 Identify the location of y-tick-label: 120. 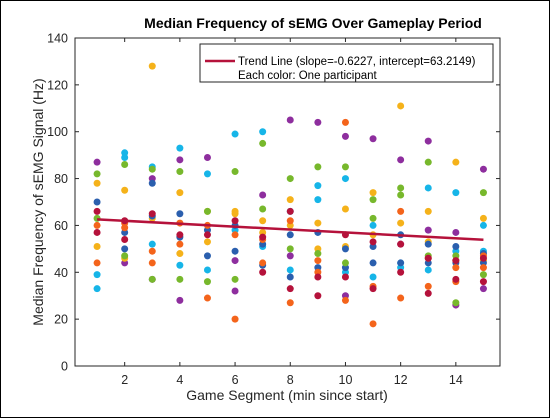
(57, 85).